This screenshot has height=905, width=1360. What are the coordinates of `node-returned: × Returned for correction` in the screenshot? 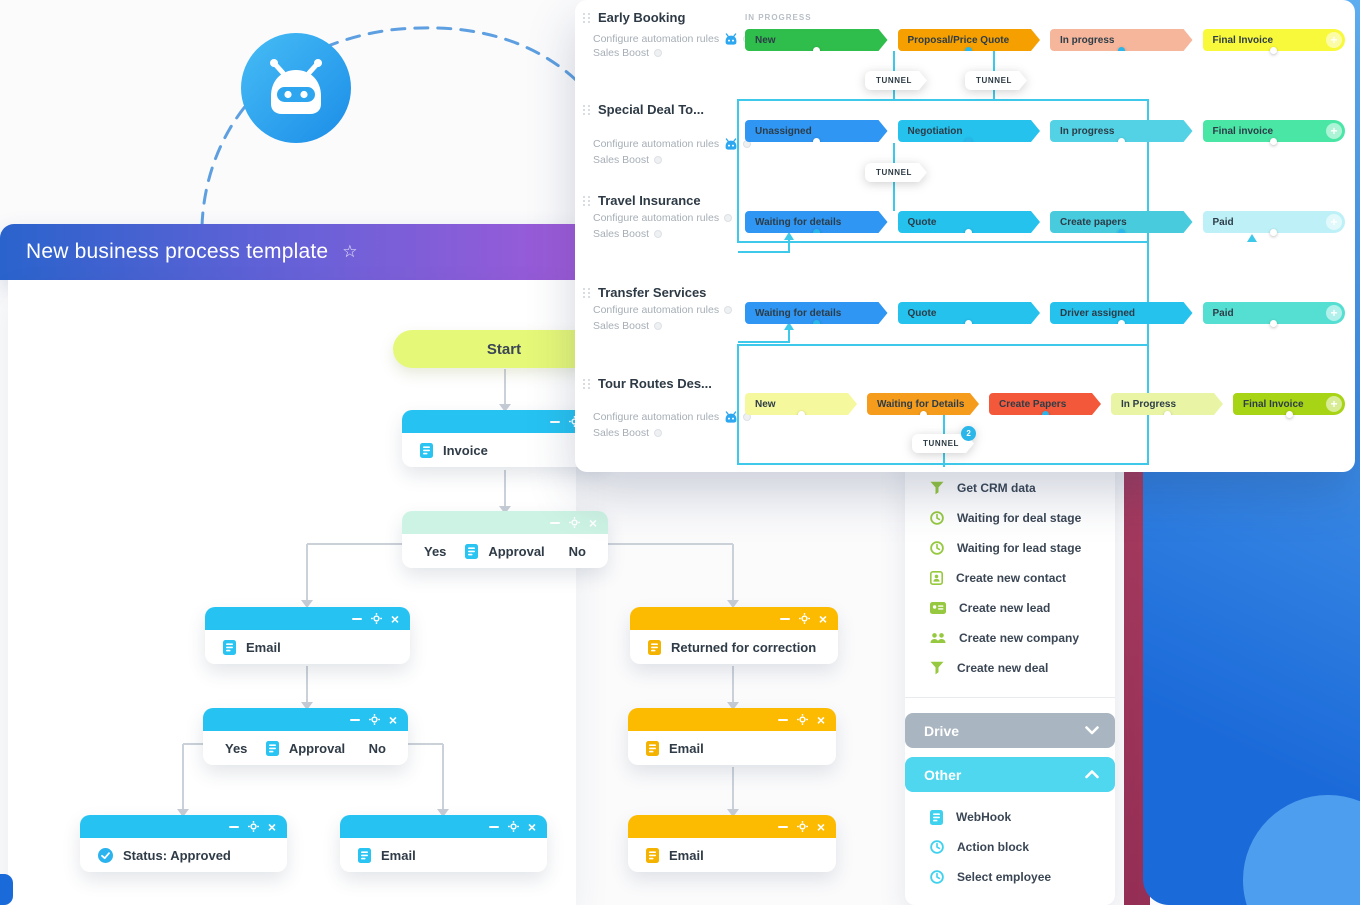 It's located at (734, 635).